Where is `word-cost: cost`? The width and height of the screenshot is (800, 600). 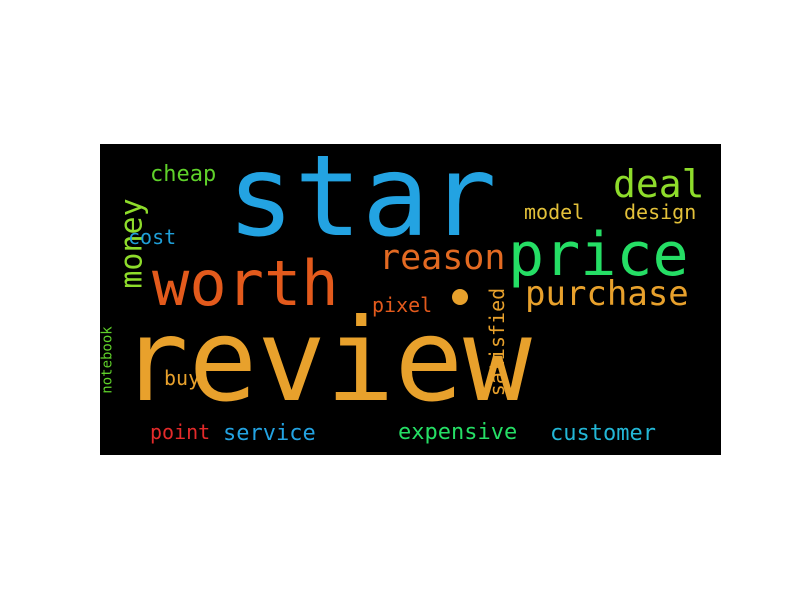
word-cost: cost is located at coordinates (152, 237).